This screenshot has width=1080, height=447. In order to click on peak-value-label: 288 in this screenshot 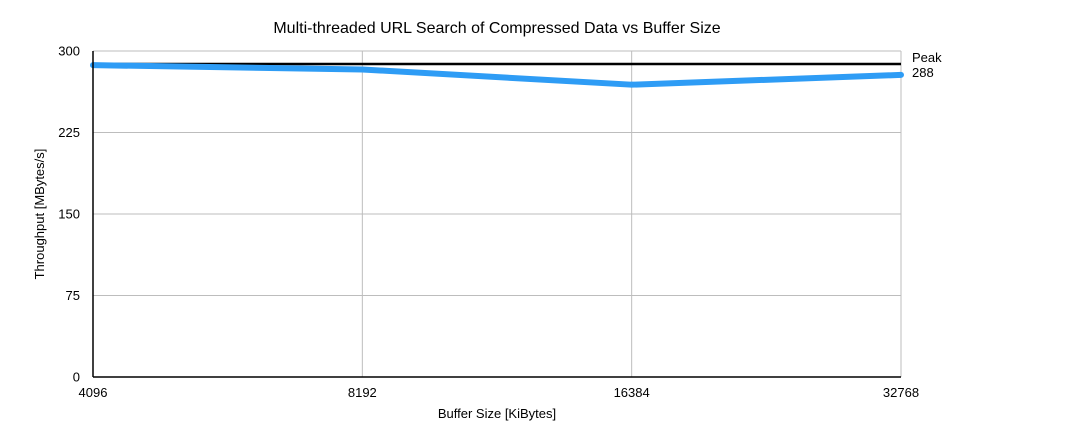, I will do `click(923, 72)`.